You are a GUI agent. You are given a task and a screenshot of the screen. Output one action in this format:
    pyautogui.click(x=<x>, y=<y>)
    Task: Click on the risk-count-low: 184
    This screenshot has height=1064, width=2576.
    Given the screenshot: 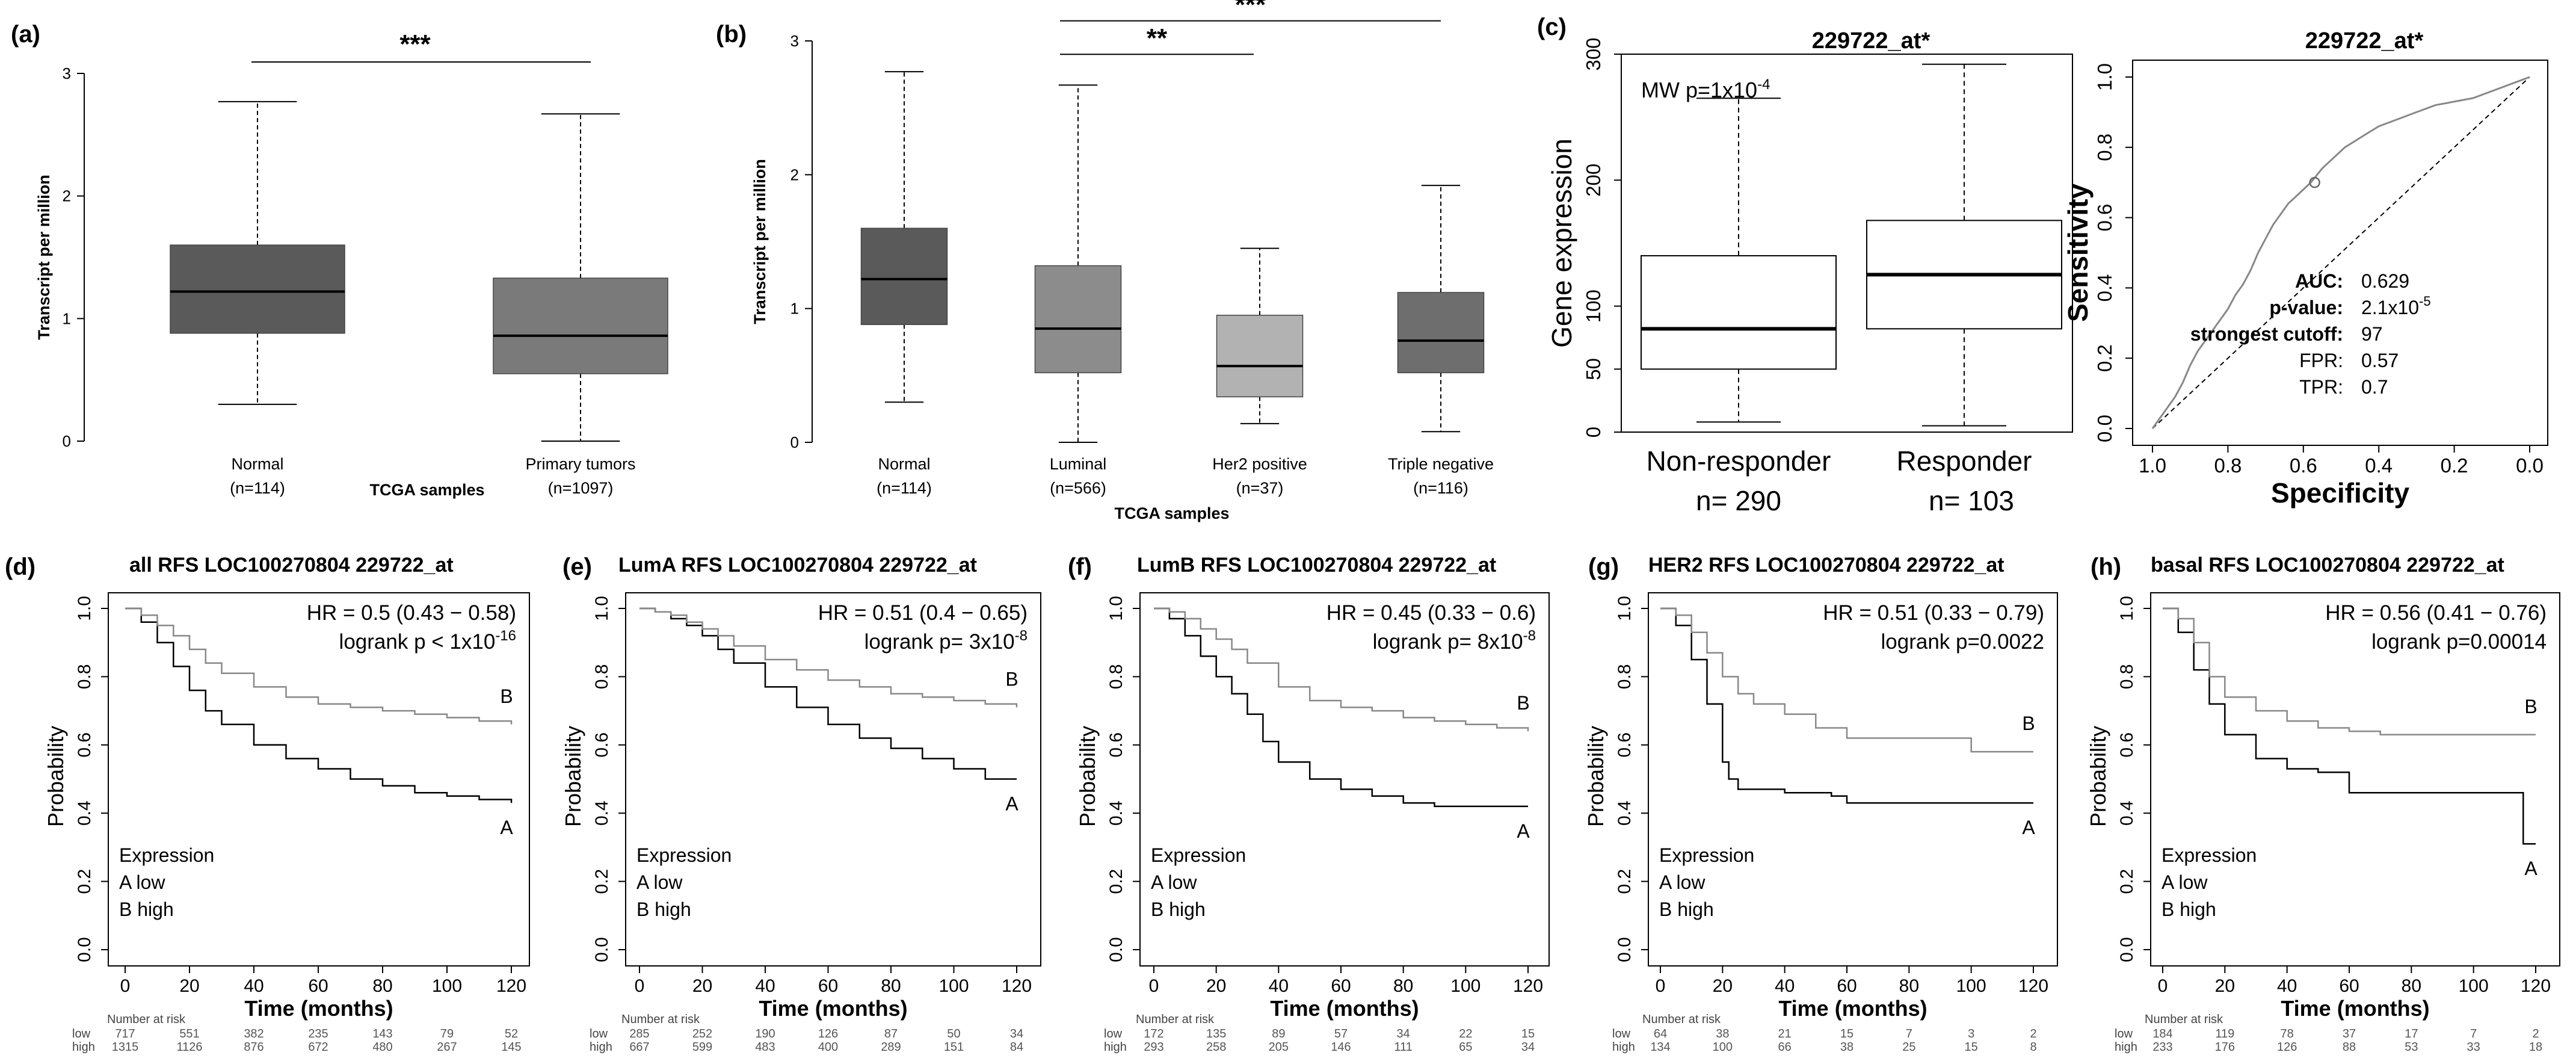 What is the action you would take?
    pyautogui.click(x=2162, y=1034)
    